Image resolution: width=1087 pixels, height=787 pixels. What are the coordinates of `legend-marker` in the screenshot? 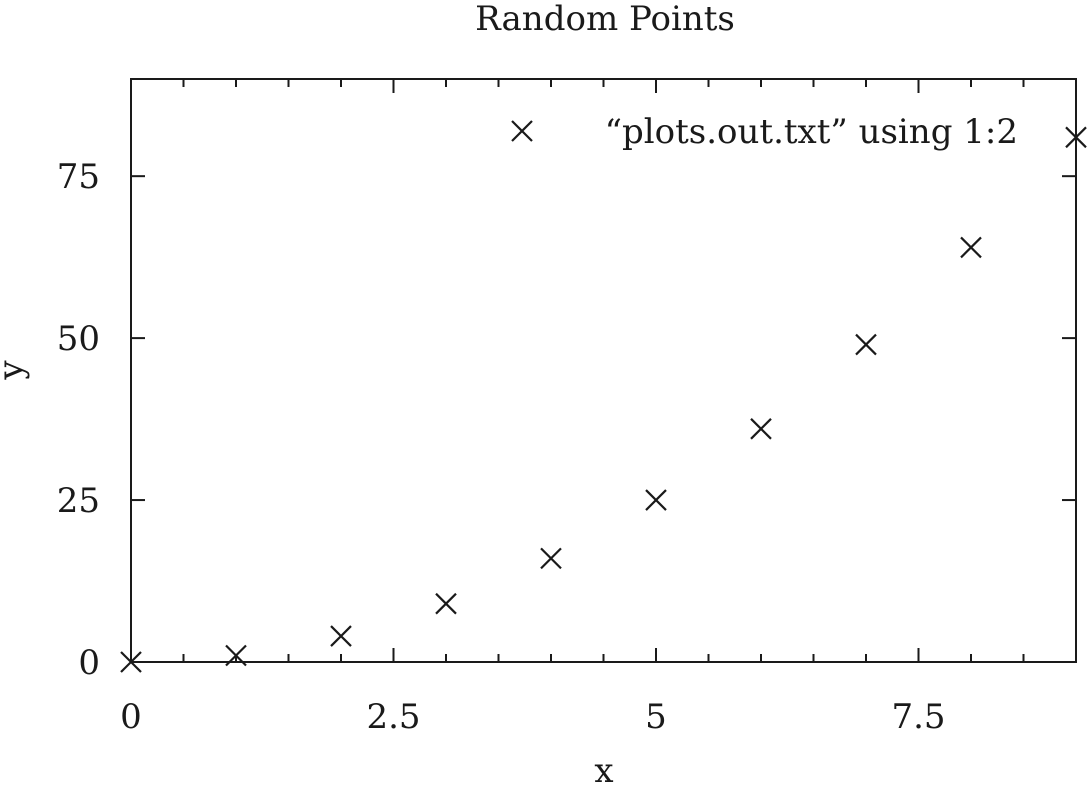 It's located at (522, 131).